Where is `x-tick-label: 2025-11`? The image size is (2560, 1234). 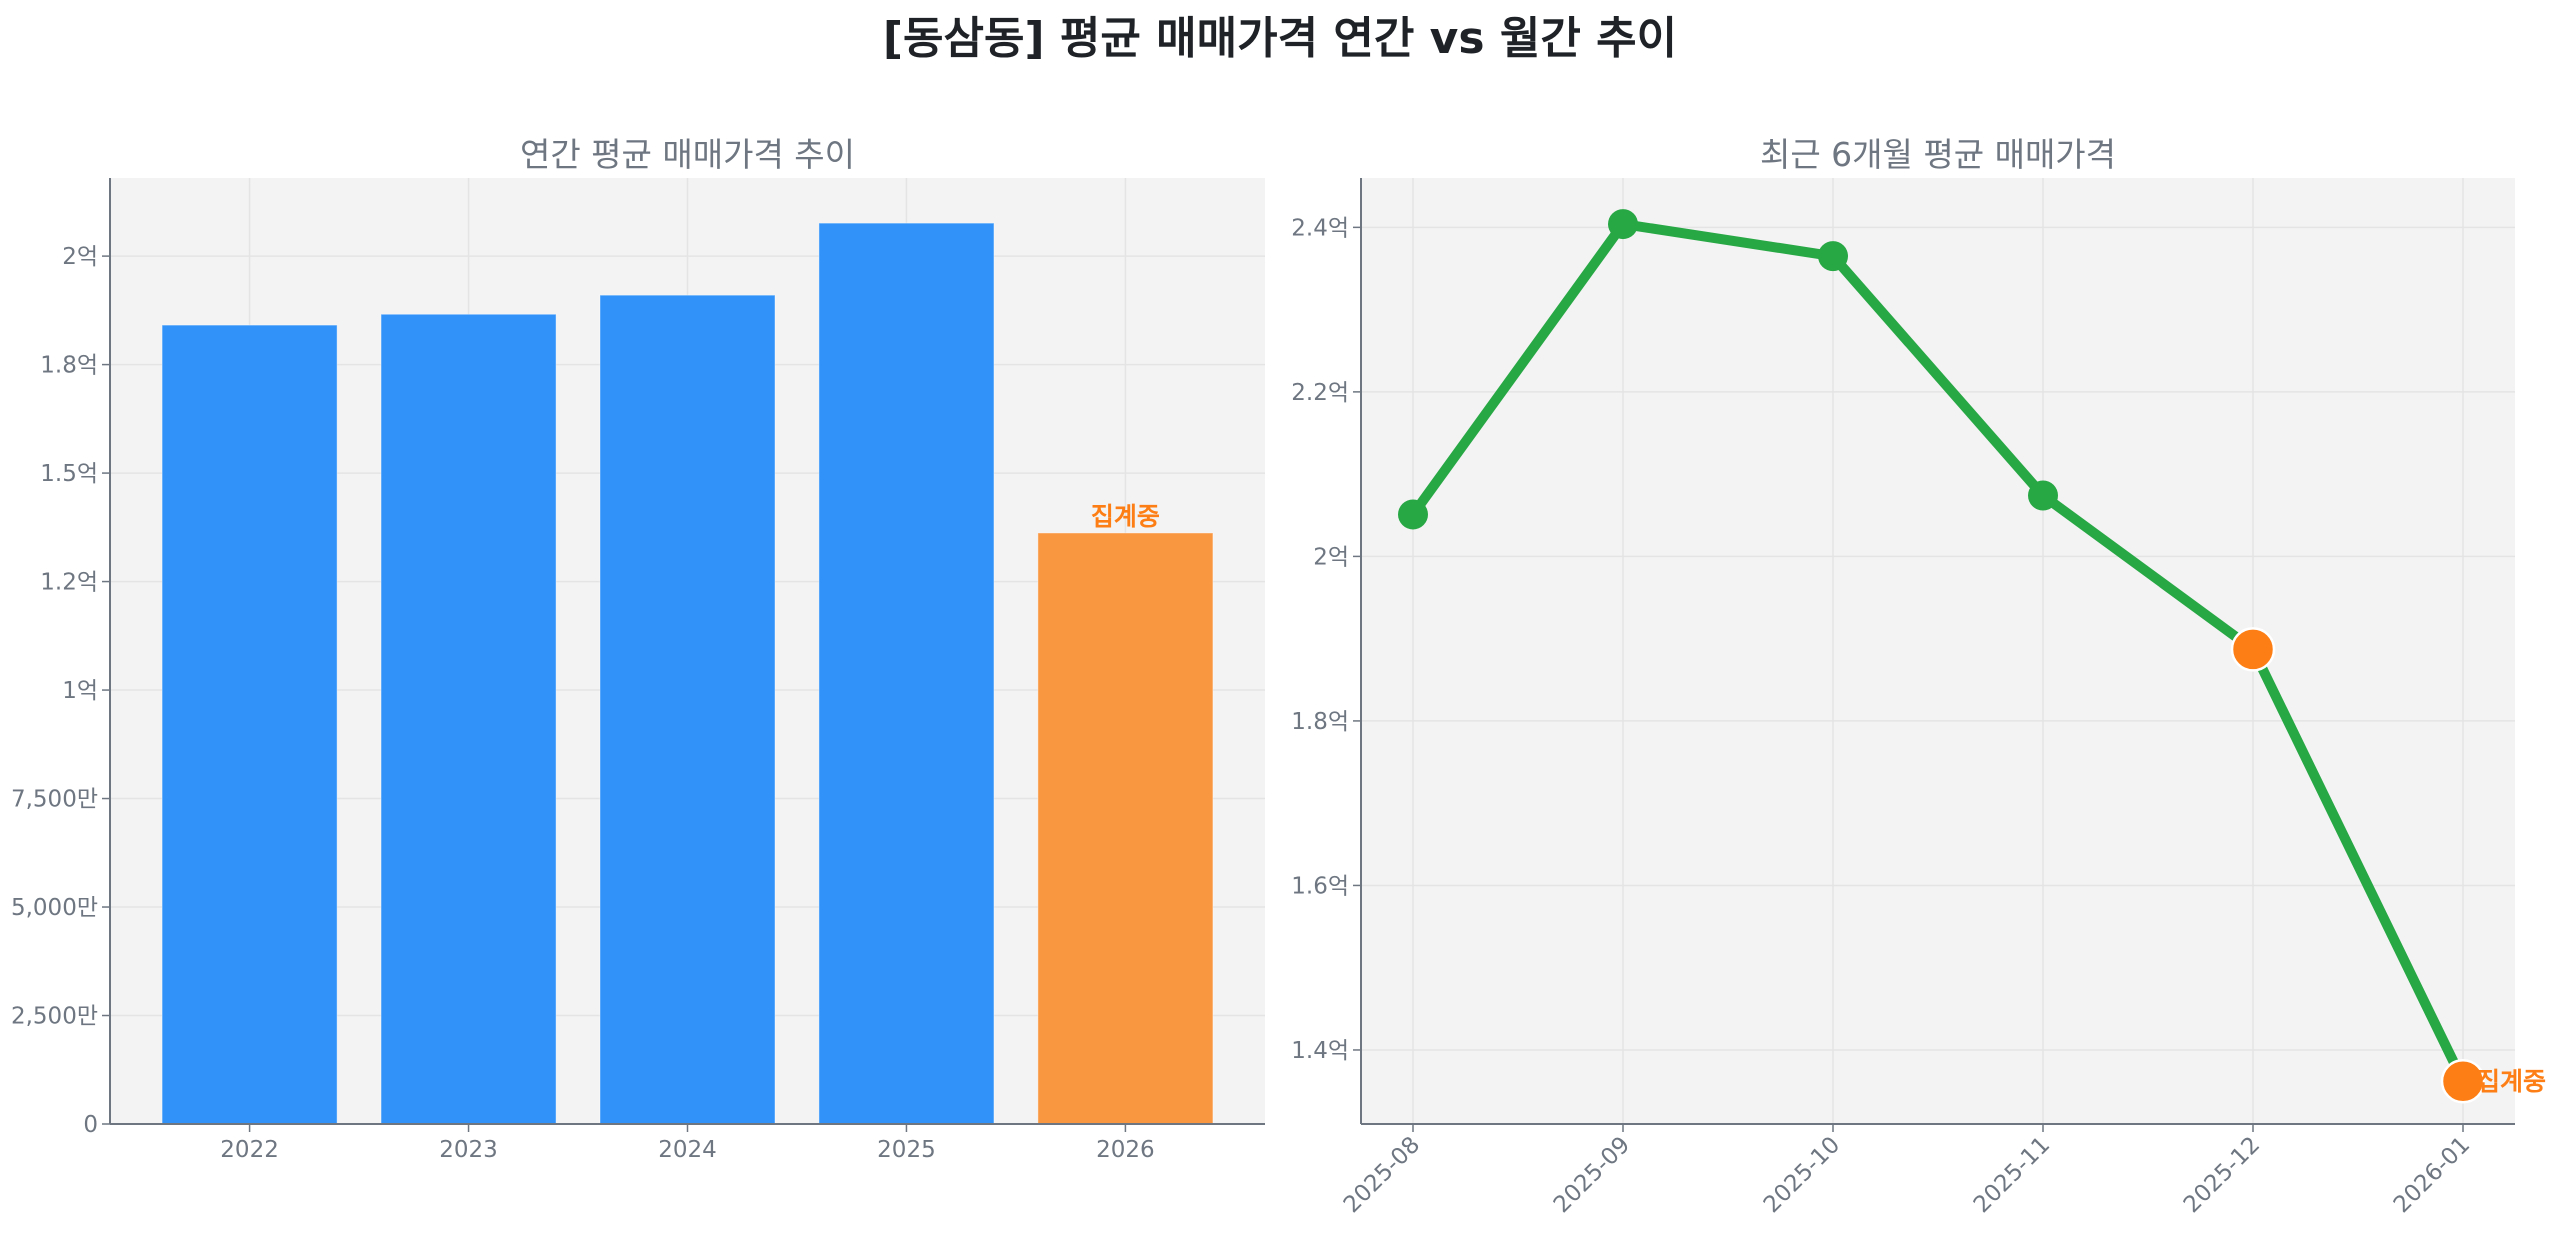 x-tick-label: 2025-11 is located at coordinates (2012, 1175).